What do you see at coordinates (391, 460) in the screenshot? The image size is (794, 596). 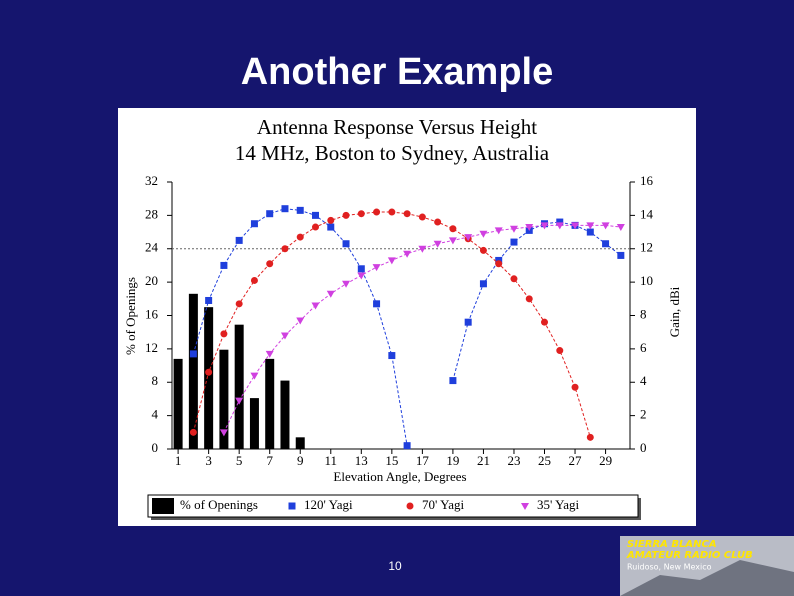 I see `x-tick-label: 15` at bounding box center [391, 460].